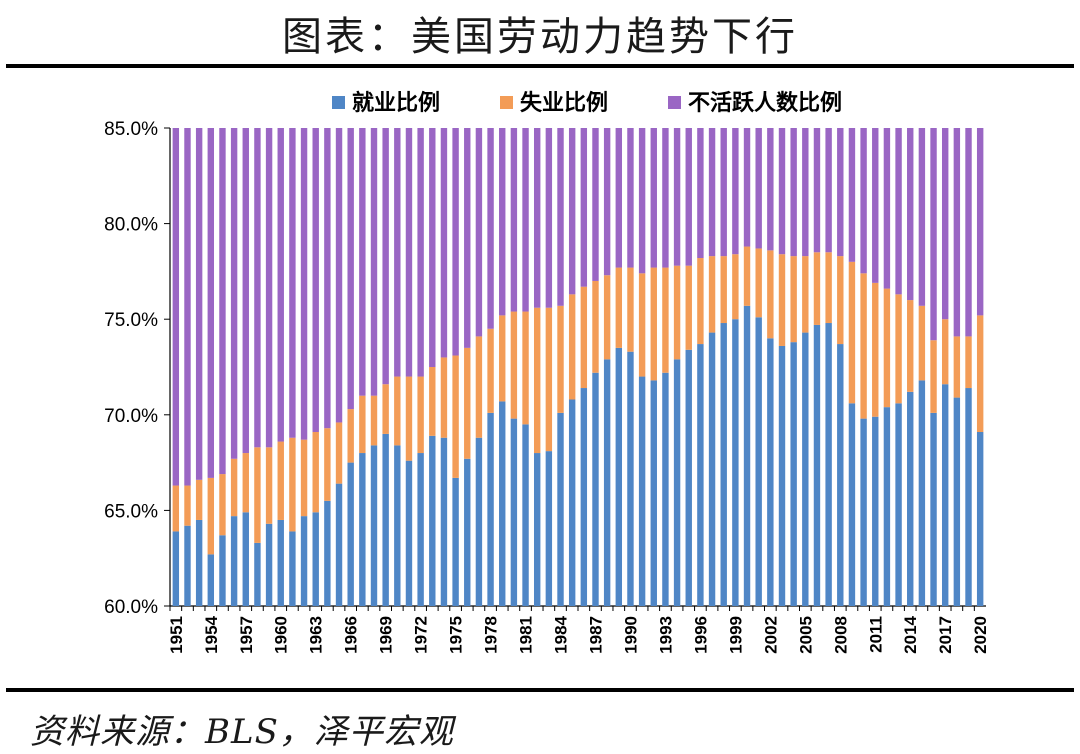 Image resolution: width=1080 pixels, height=754 pixels. Describe the element at coordinates (137, 368) in the screenshot. I see `y-axis-ticks: 60.0% 65.0% 70.0% 75.0% 80.0% 85.0%` at that location.